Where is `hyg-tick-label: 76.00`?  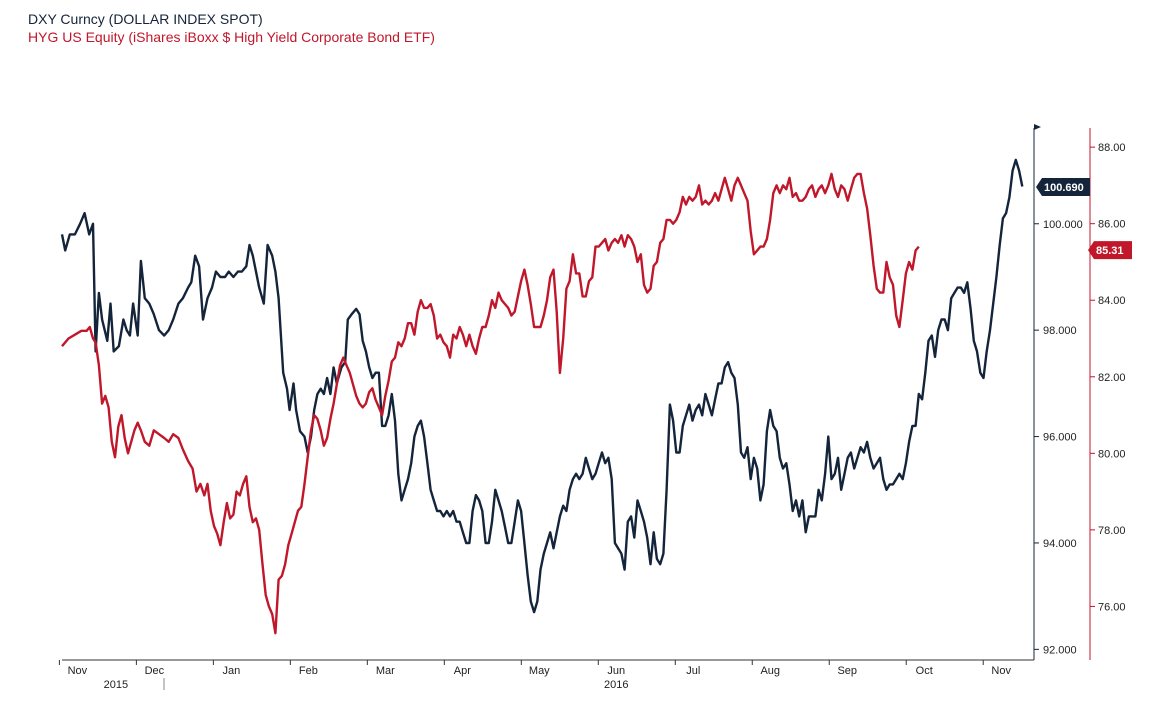
hyg-tick-label: 76.00 is located at coordinates (1112, 607).